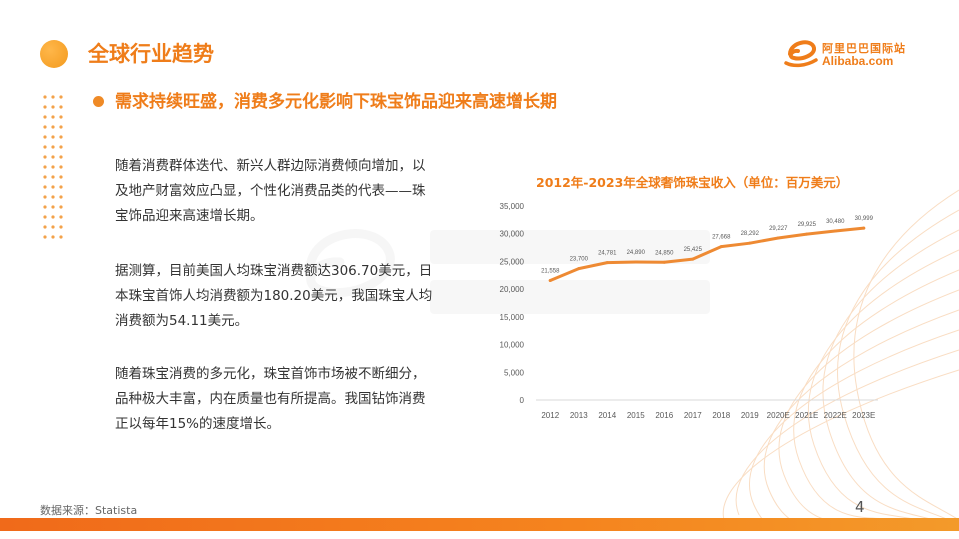 The image size is (959, 539). What do you see at coordinates (274, 271) in the screenshot?
I see `paragraph-line: 据测算，目前美国人均珠宝消费额达306.70美元，日` at bounding box center [274, 271].